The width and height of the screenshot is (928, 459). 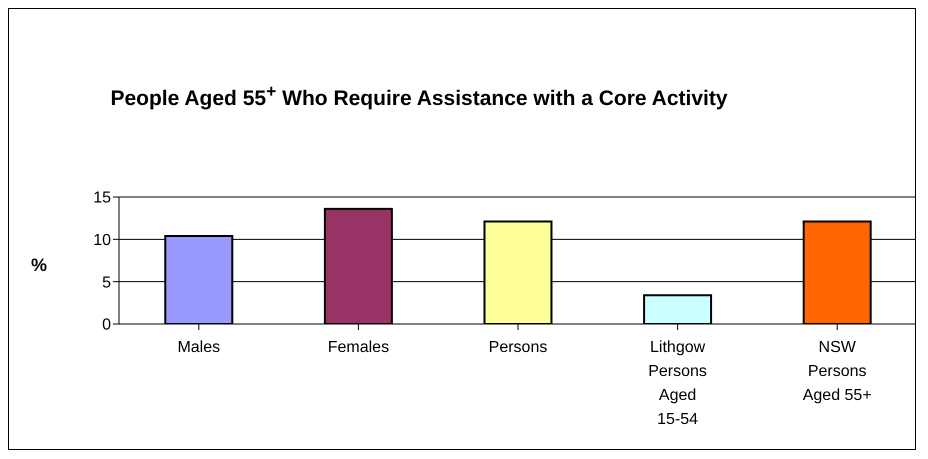 What do you see at coordinates (102, 241) in the screenshot?
I see `y-tick-label: 10` at bounding box center [102, 241].